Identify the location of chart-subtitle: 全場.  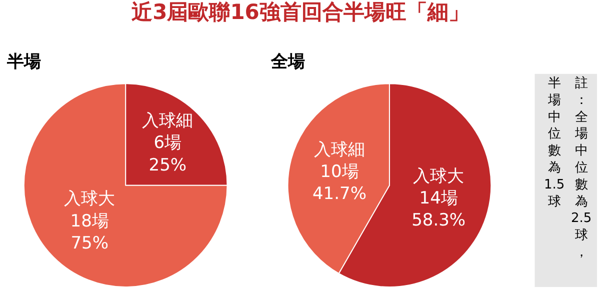
(287, 62).